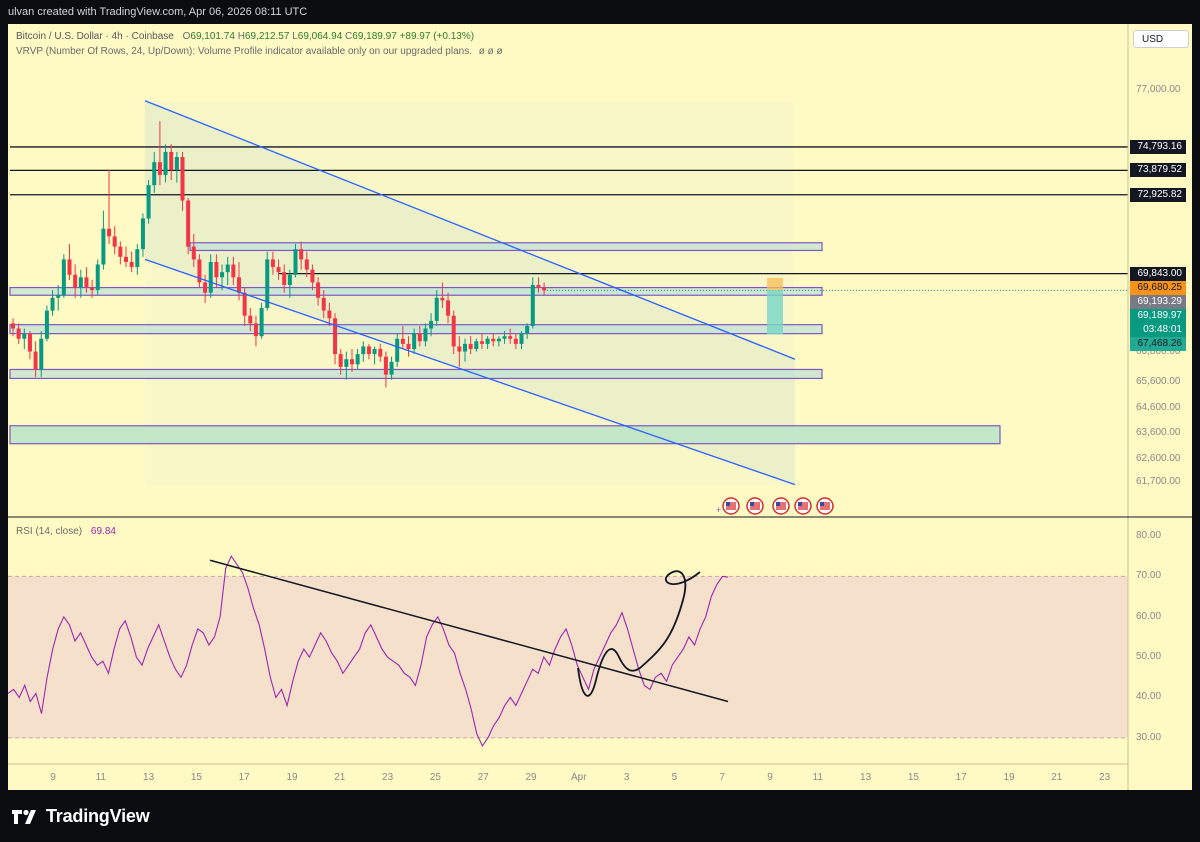 The width and height of the screenshot is (1200, 842). I want to click on time-axis-label: 15, so click(196, 777).